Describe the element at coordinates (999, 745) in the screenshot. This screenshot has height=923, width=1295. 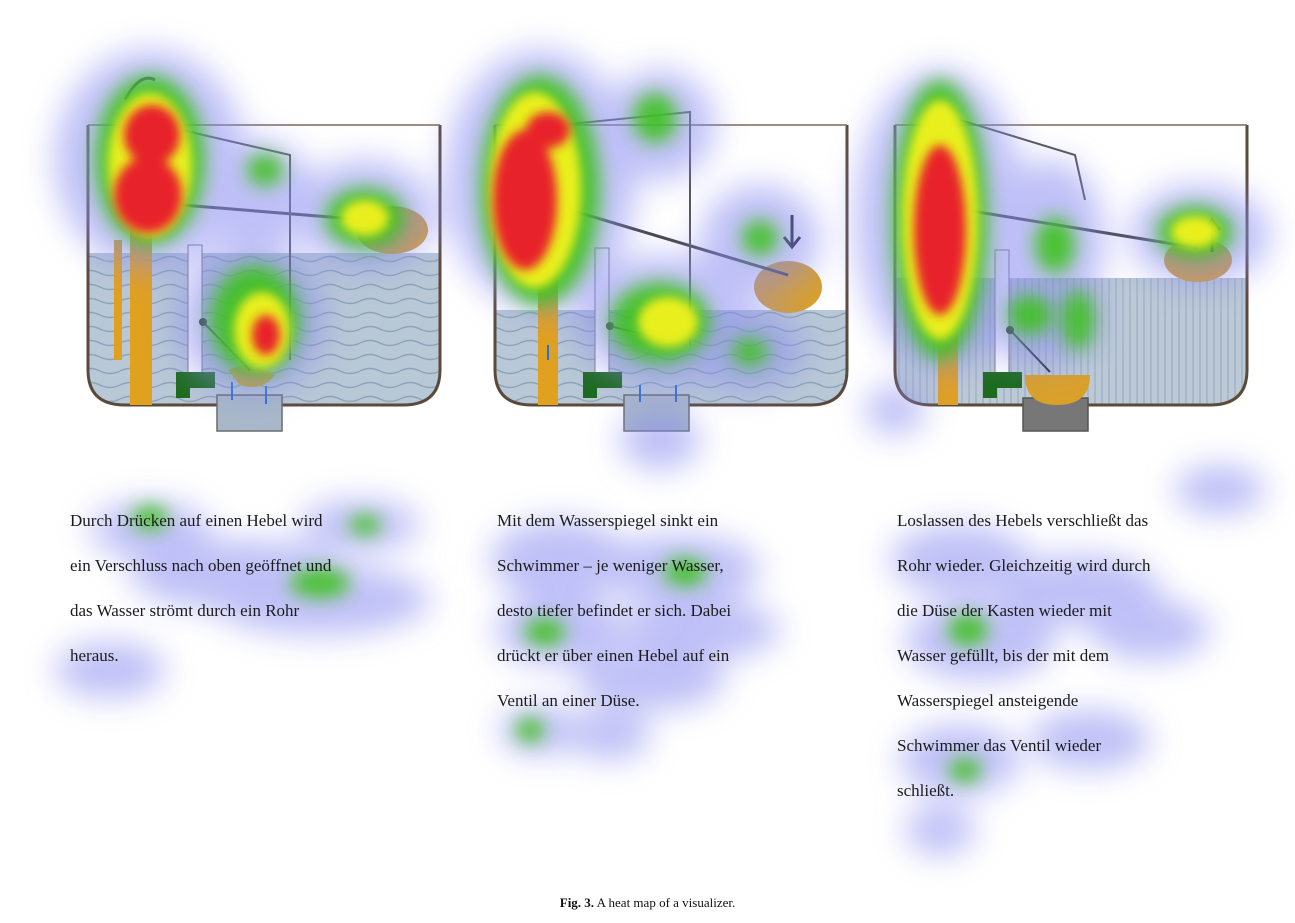
I see `panel-3-line-6: Schwimmer das Ventil wieder` at that location.